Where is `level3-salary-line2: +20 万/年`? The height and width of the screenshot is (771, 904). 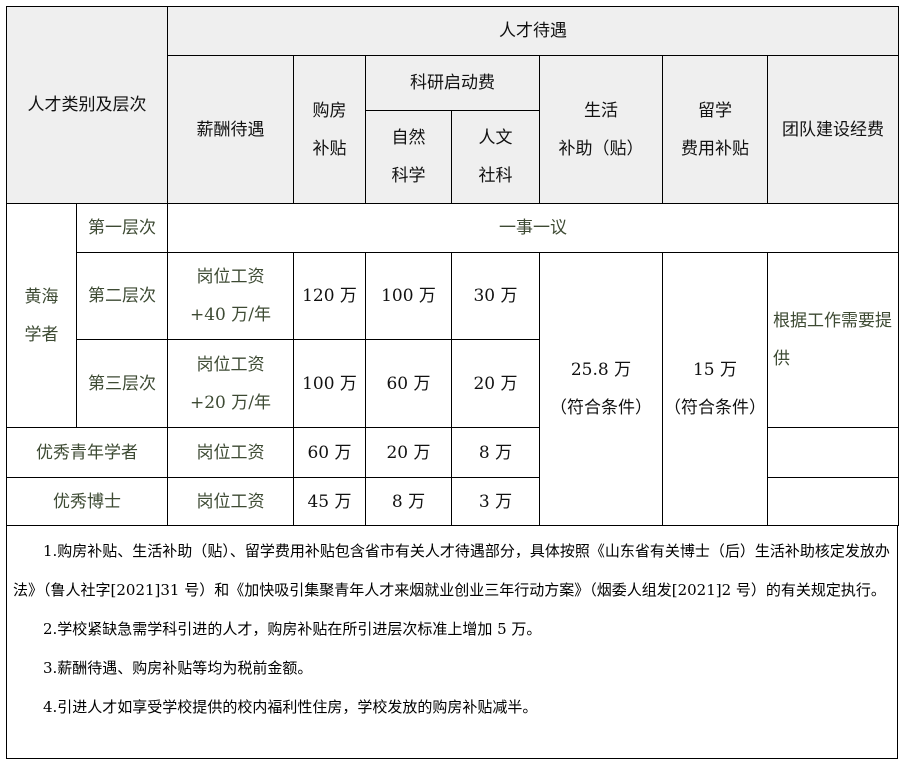
level3-salary-line2: +20 万/年 is located at coordinates (230, 402).